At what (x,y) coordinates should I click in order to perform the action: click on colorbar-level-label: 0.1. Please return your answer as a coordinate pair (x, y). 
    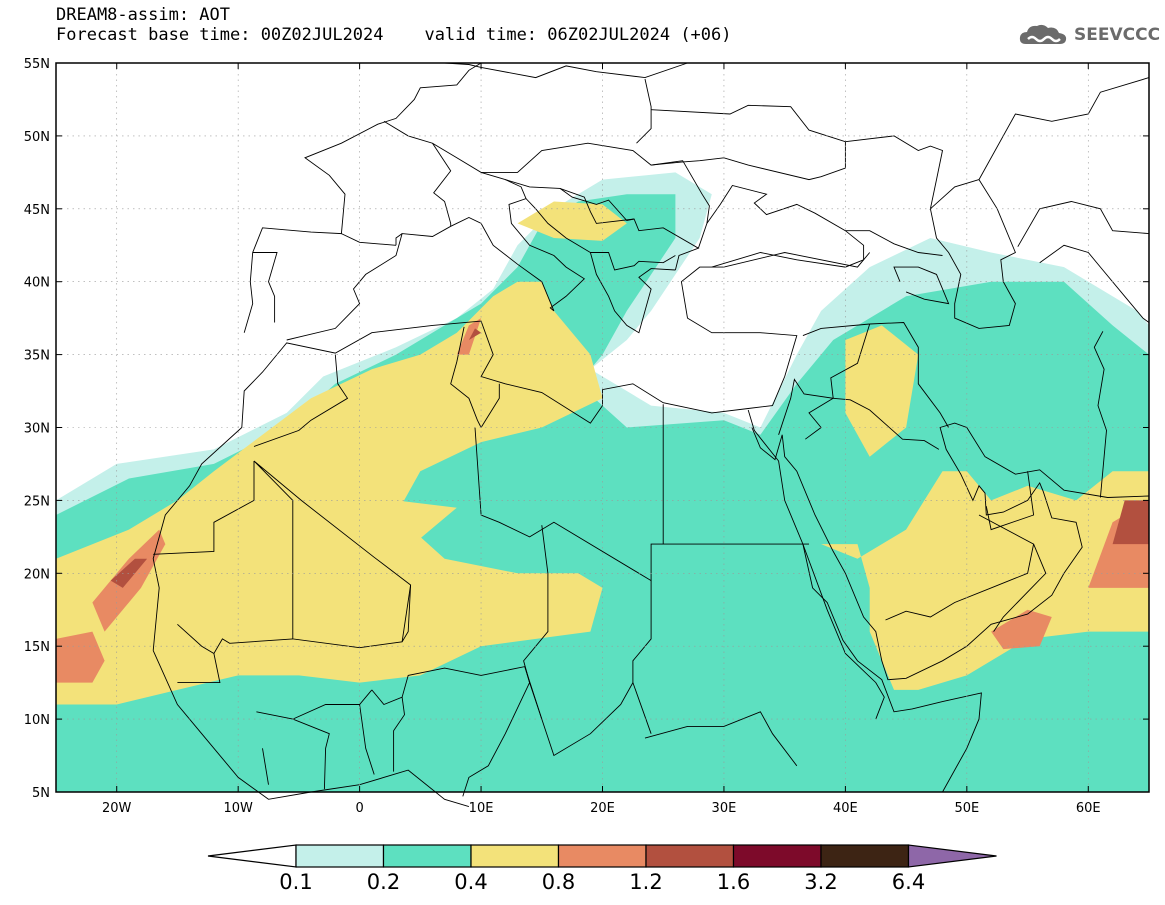
    Looking at the image, I should click on (296, 882).